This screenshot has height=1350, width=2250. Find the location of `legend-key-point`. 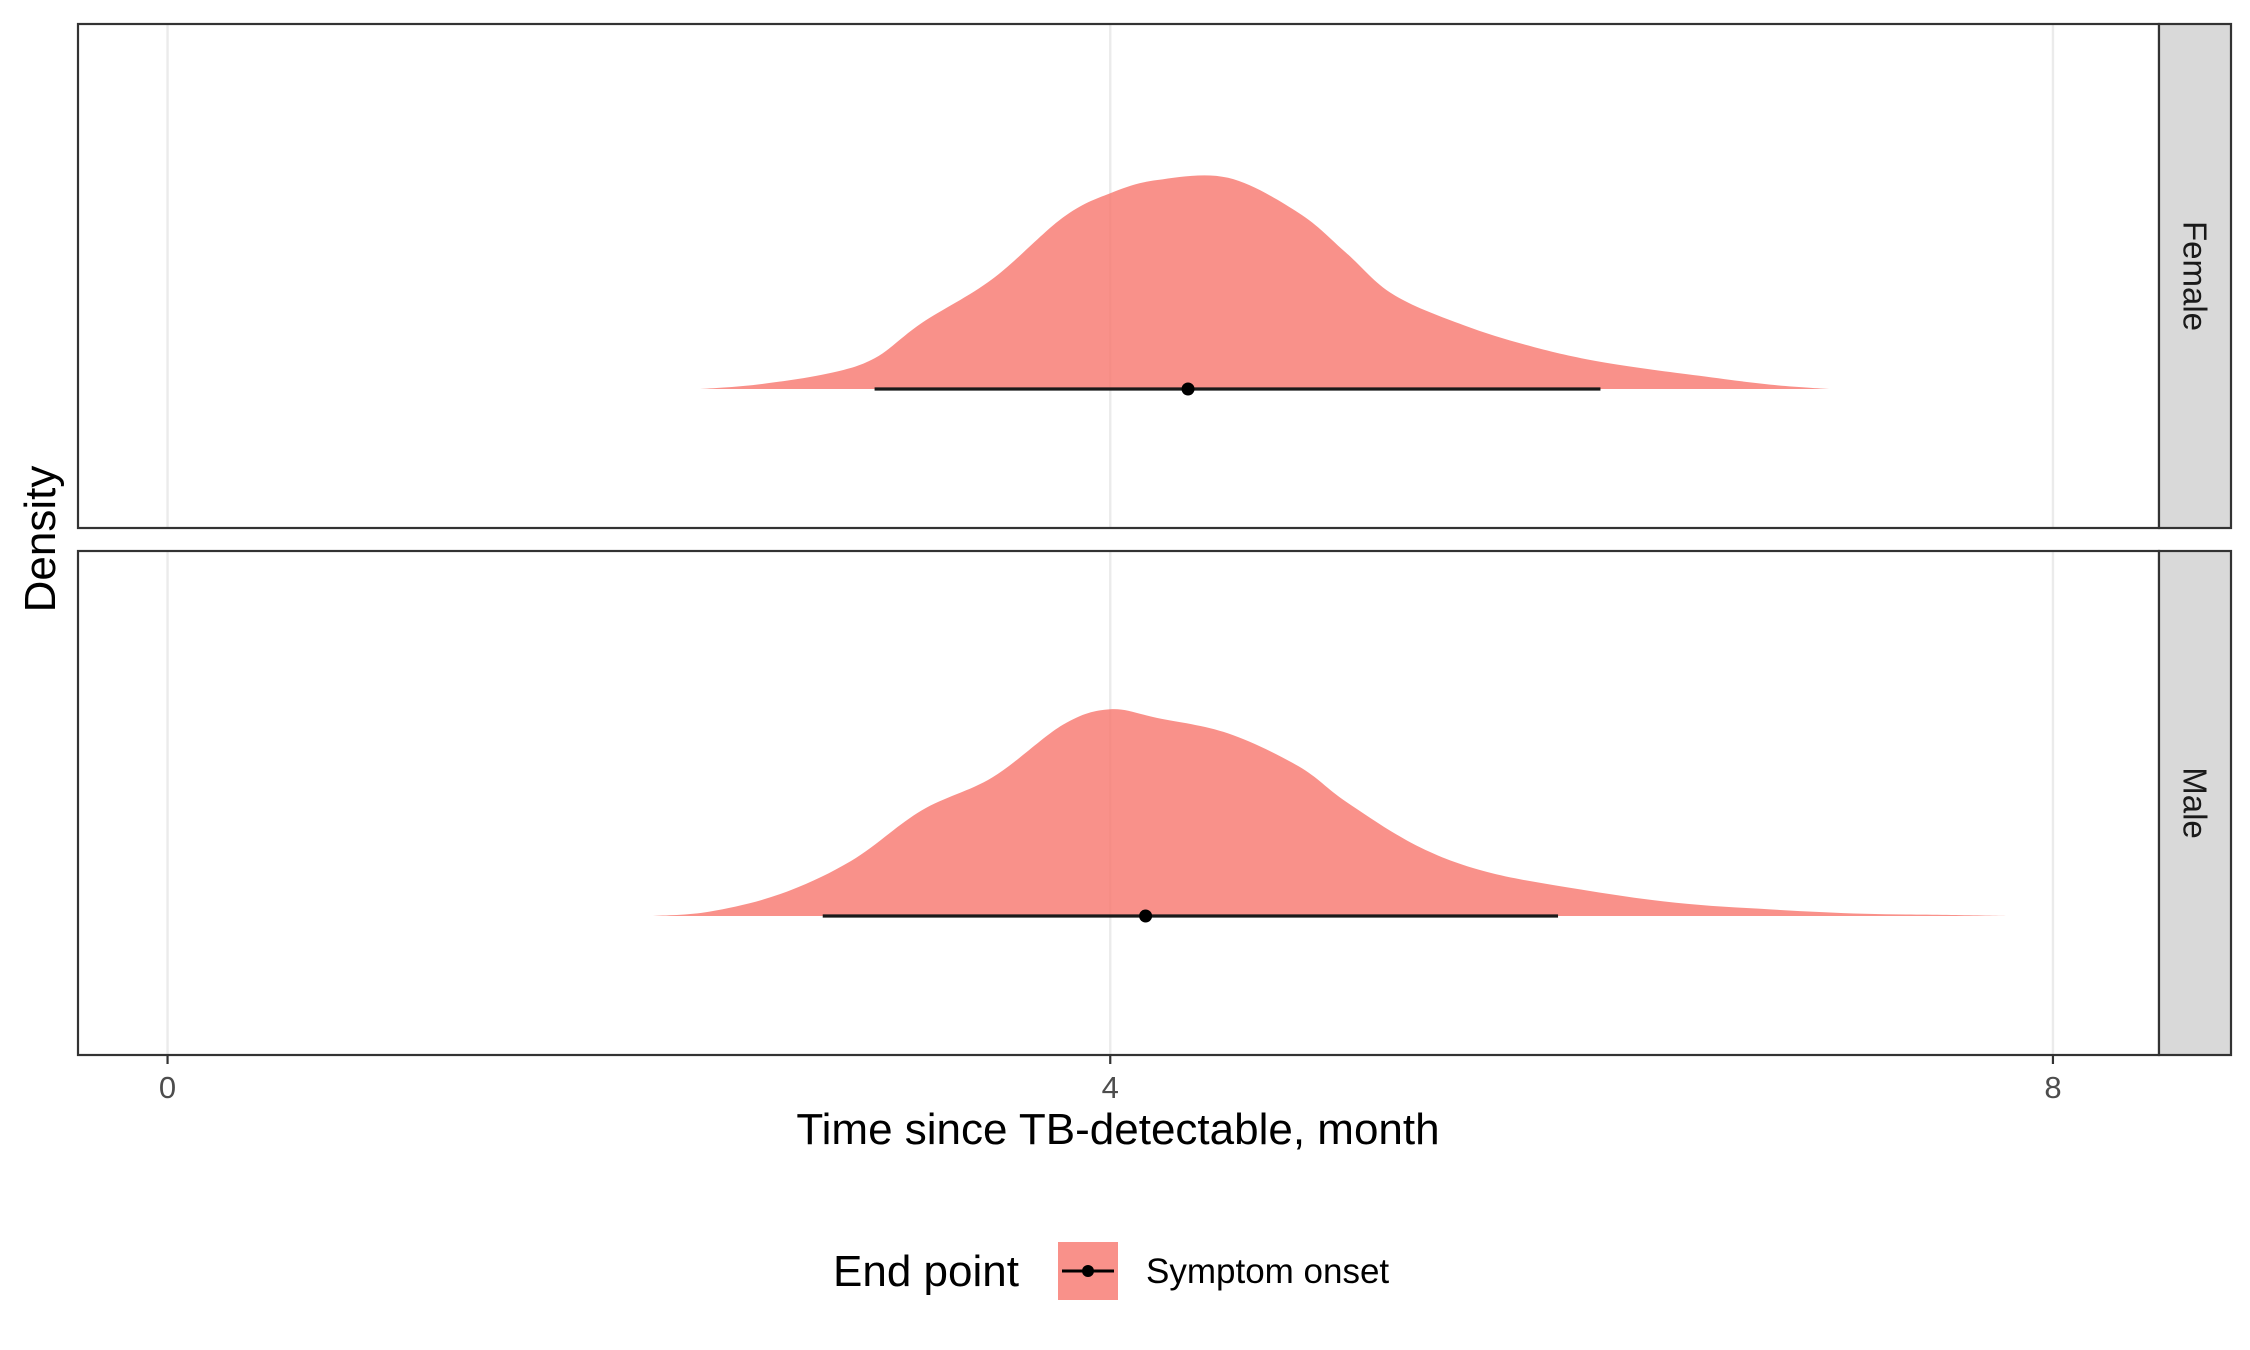

legend-key-point is located at coordinates (1088, 1271).